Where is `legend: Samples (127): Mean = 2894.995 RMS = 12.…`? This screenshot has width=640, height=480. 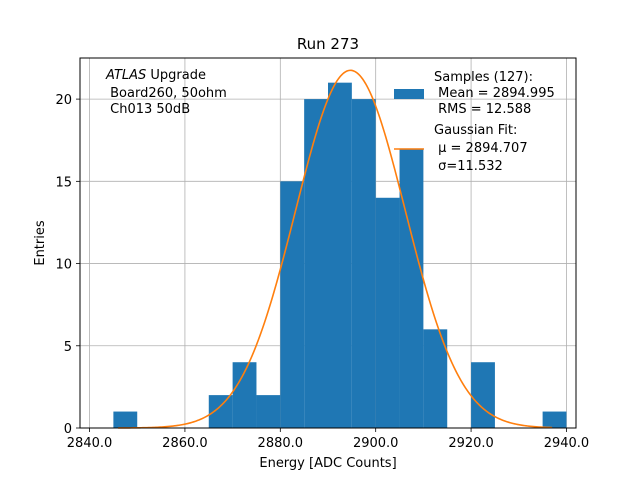
legend: Samples (127): Mean = 2894.995 RMS = 12.… is located at coordinates (474, 122).